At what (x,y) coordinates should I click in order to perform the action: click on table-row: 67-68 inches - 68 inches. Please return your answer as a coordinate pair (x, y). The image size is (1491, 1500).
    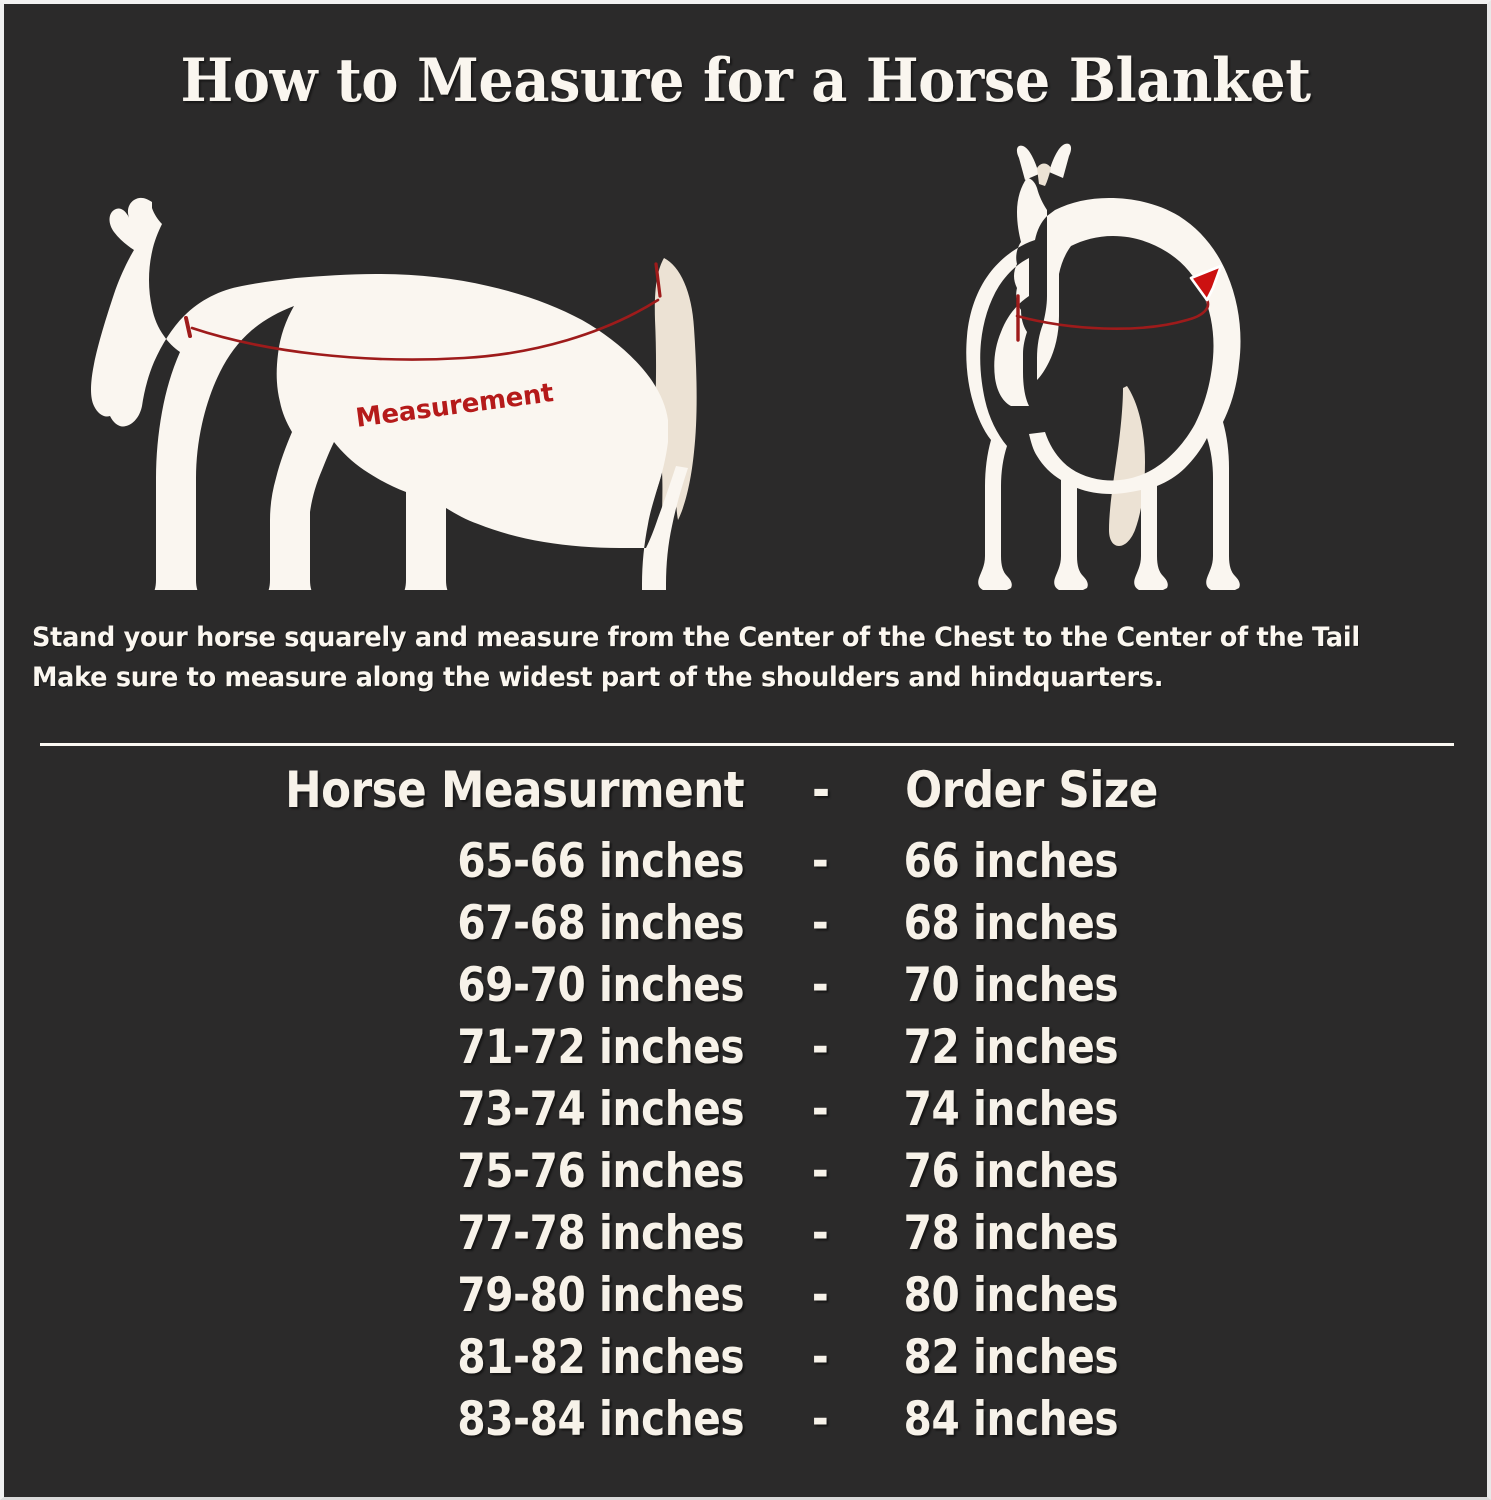
    Looking at the image, I should click on (749, 924).